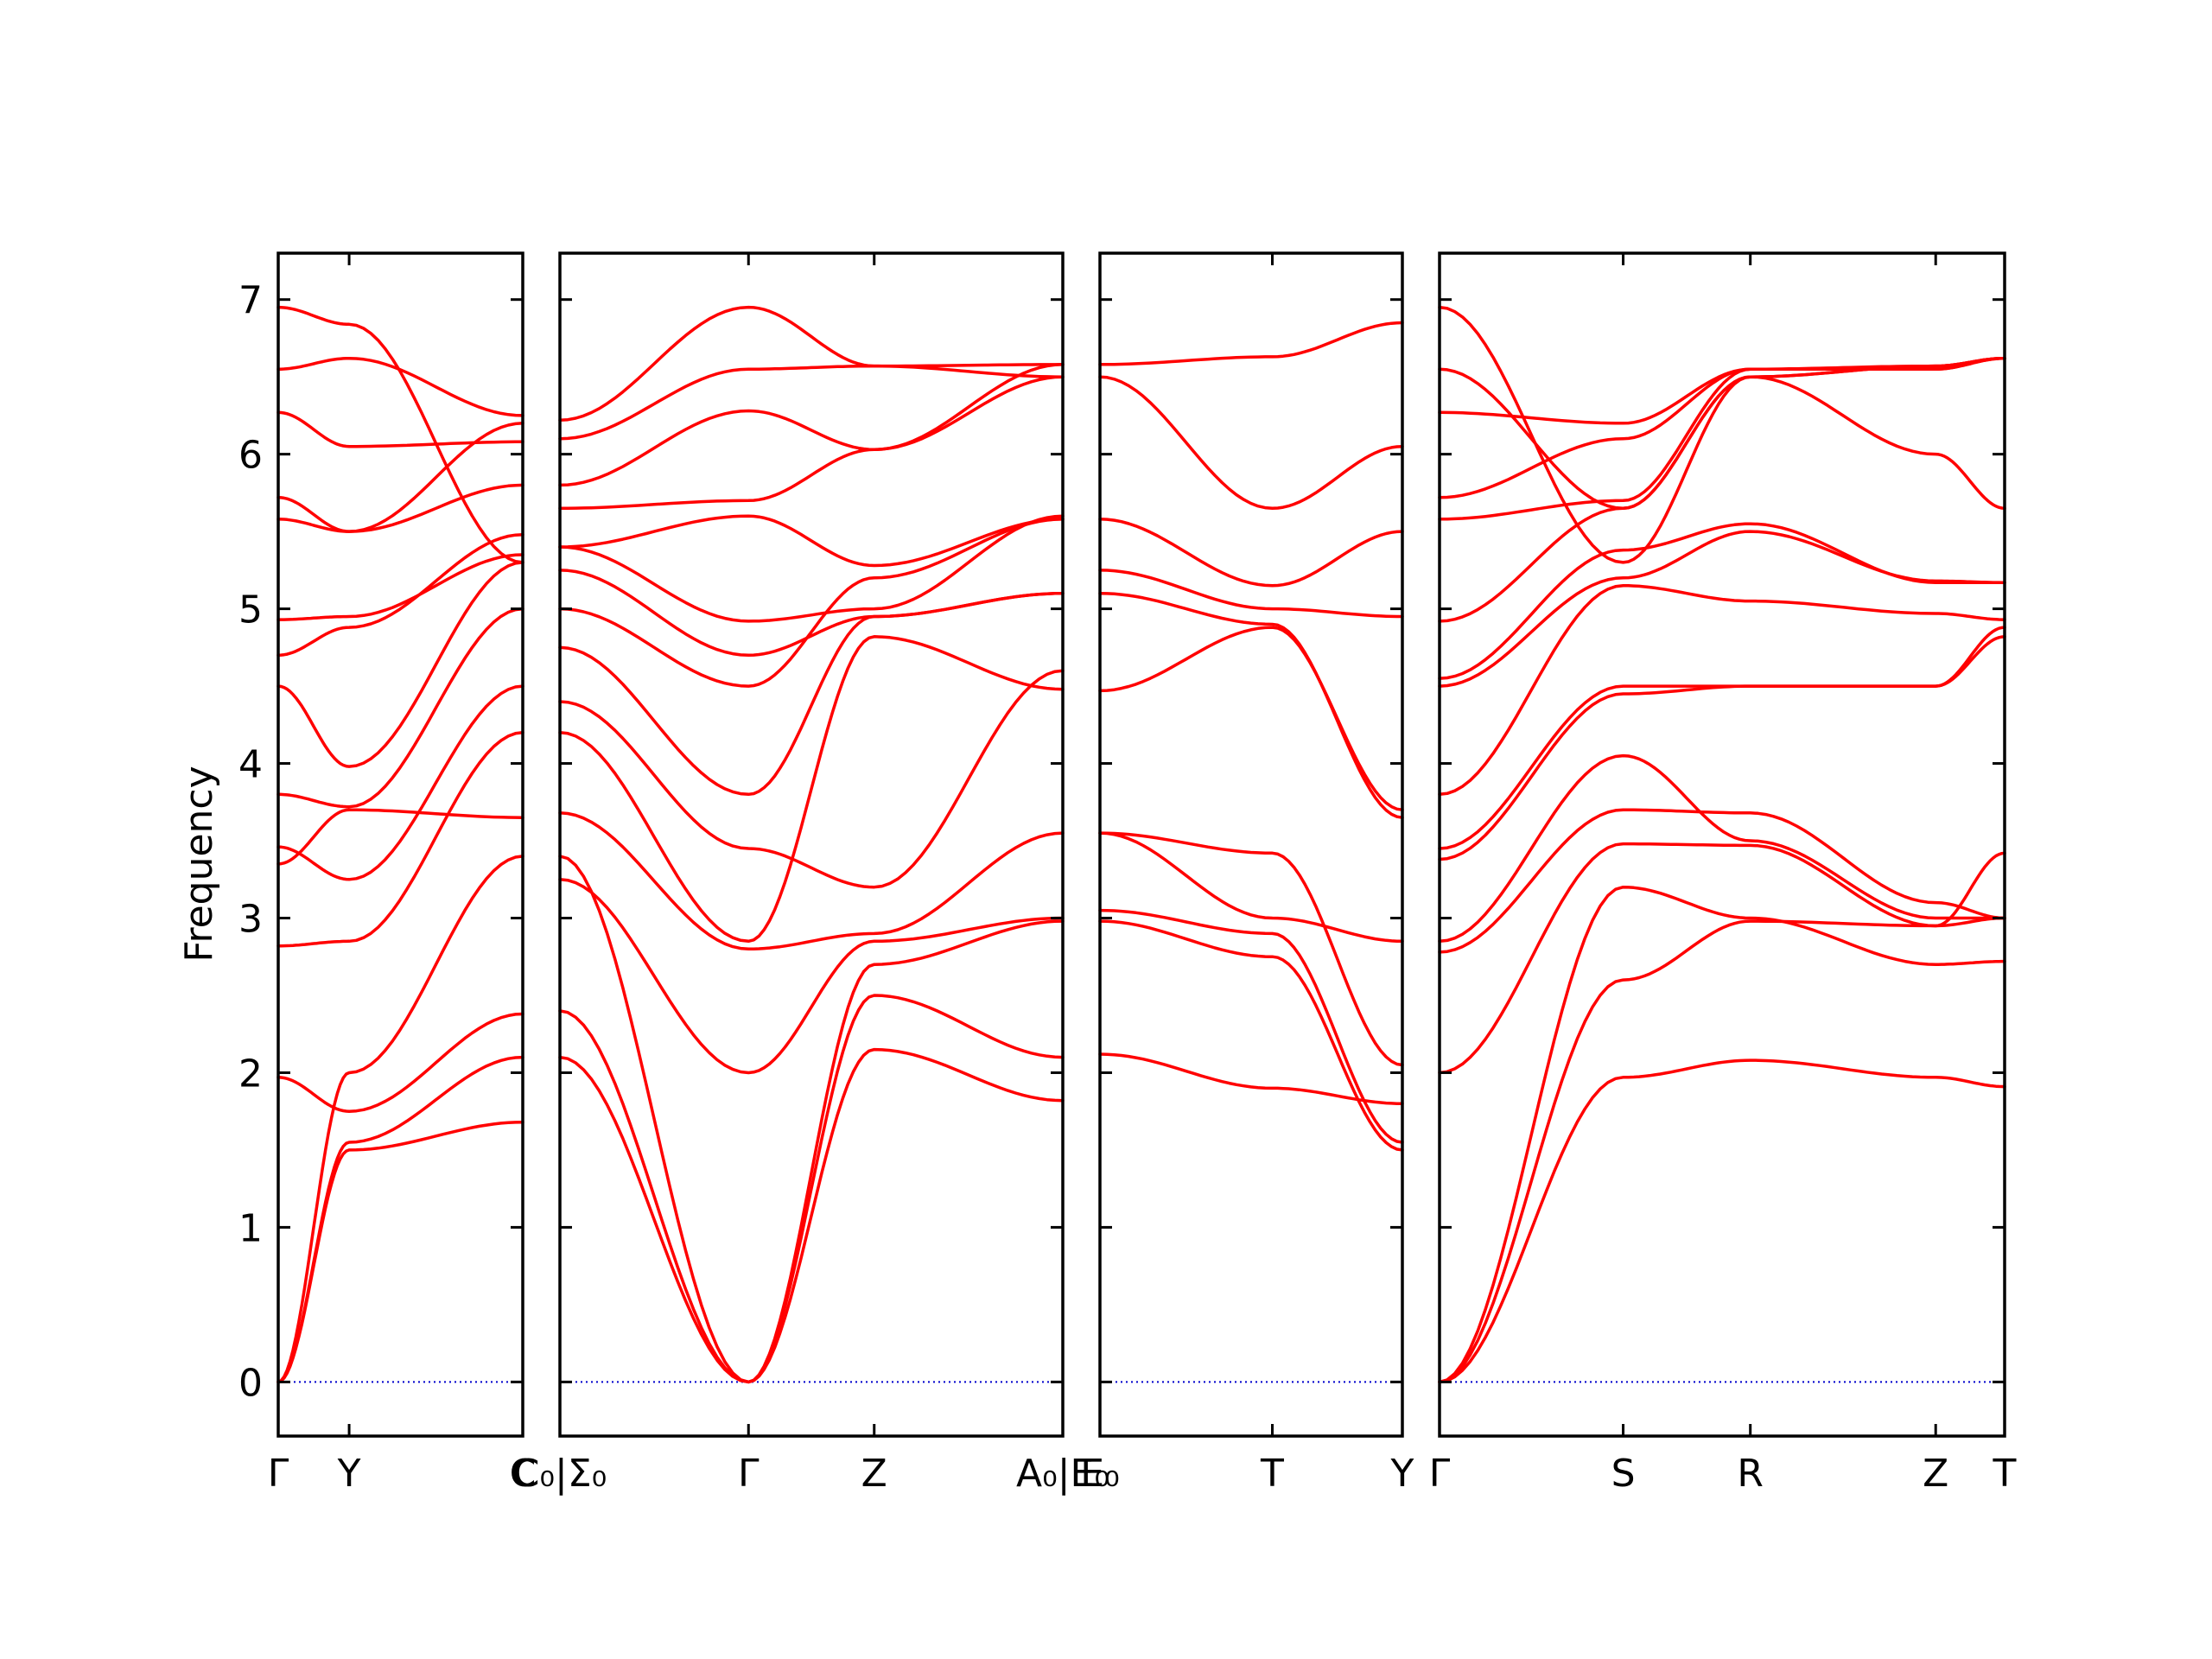 This screenshot has height=1659, width=2212. Describe the element at coordinates (1099, 1474) in the screenshot. I see `x-tick-label: E₀` at that location.